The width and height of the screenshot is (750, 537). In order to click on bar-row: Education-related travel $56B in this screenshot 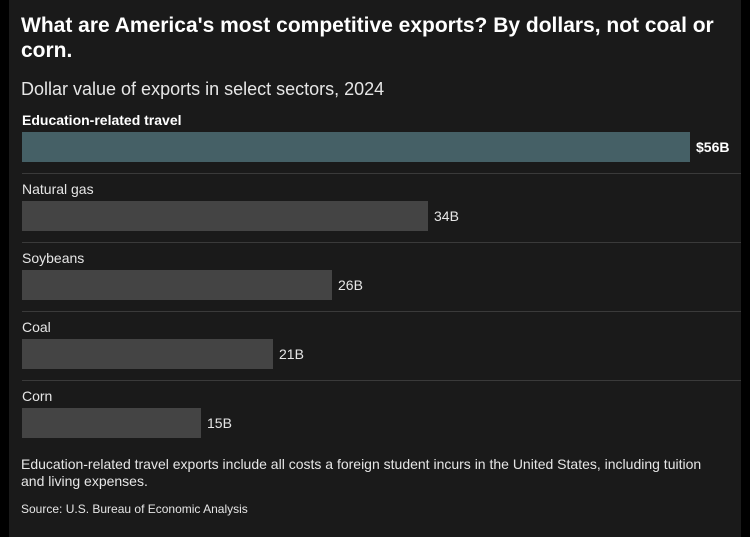, I will do `click(381, 142)`.